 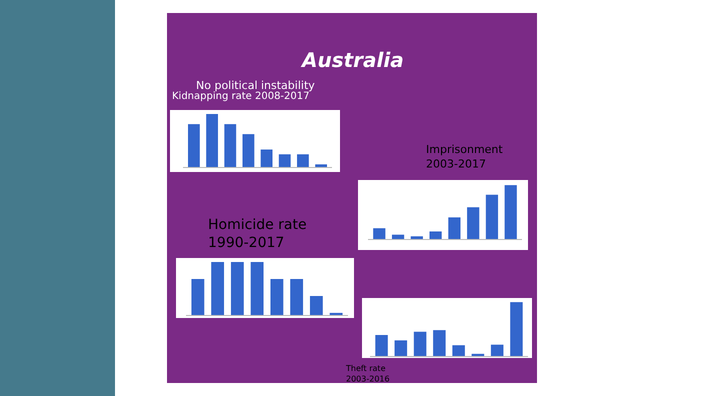 What do you see at coordinates (256, 85) in the screenshot?
I see `text: No political instability` at bounding box center [256, 85].